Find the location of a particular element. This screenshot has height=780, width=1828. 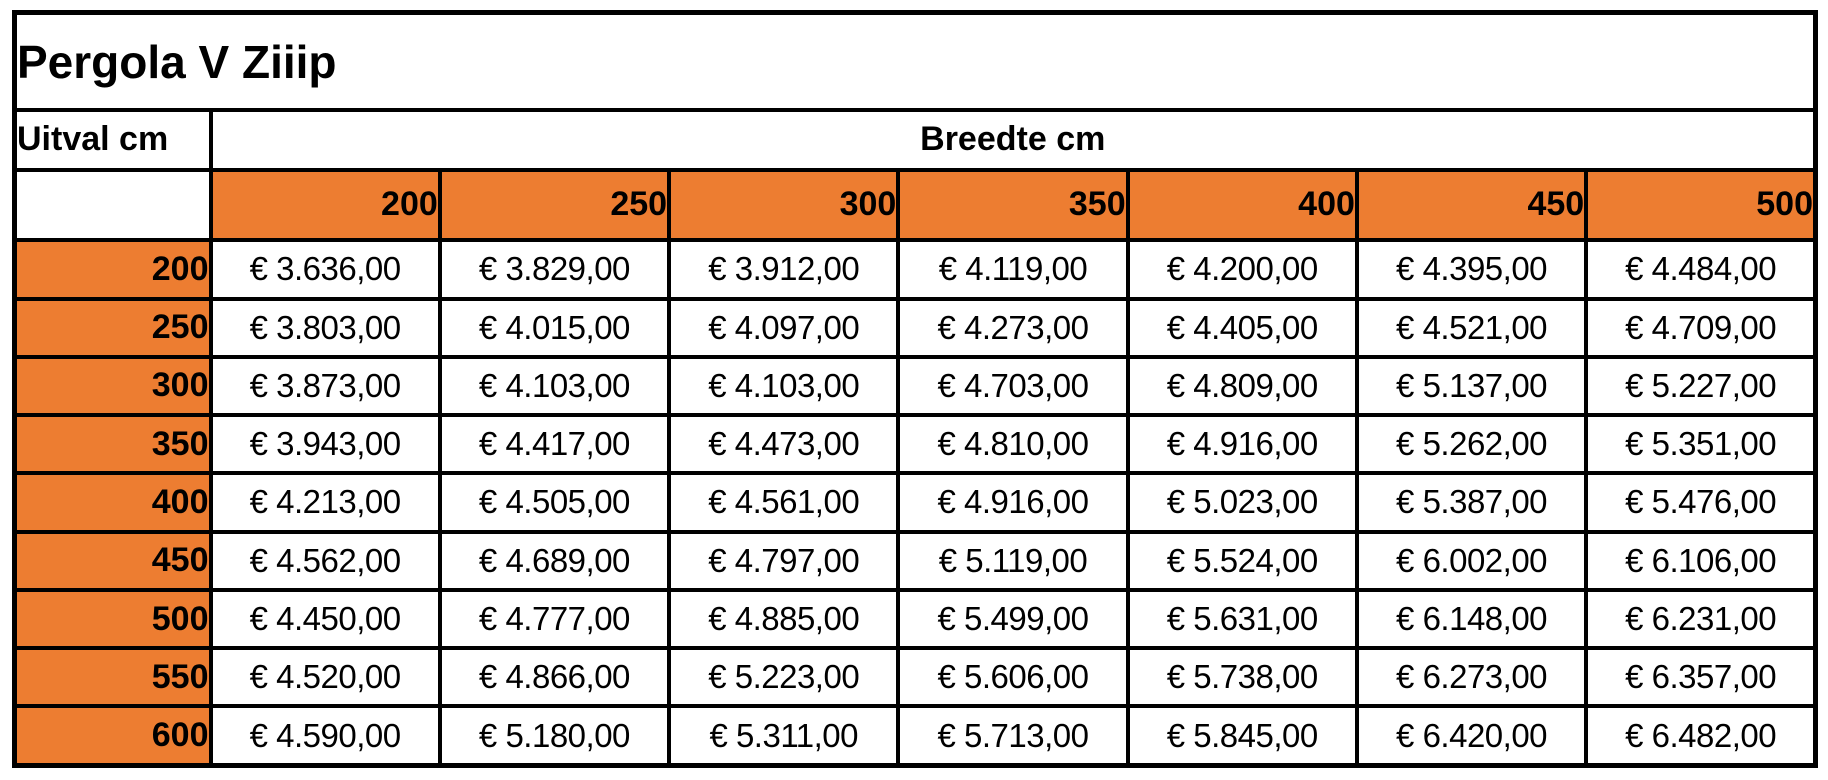

price-cell: € 4.484,00 is located at coordinates (1701, 269).